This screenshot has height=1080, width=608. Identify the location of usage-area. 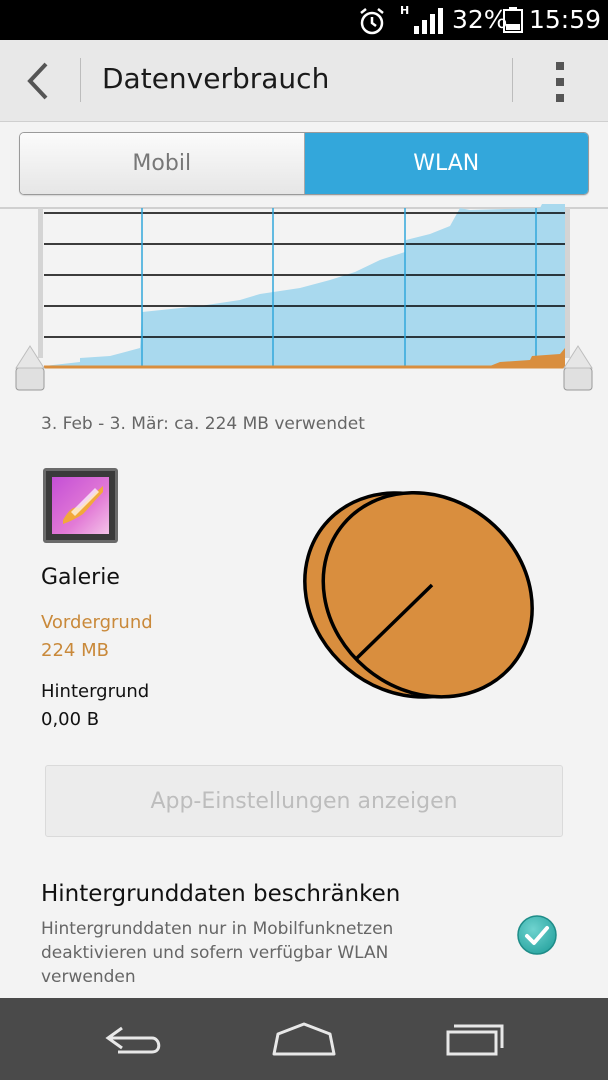
(304, 286).